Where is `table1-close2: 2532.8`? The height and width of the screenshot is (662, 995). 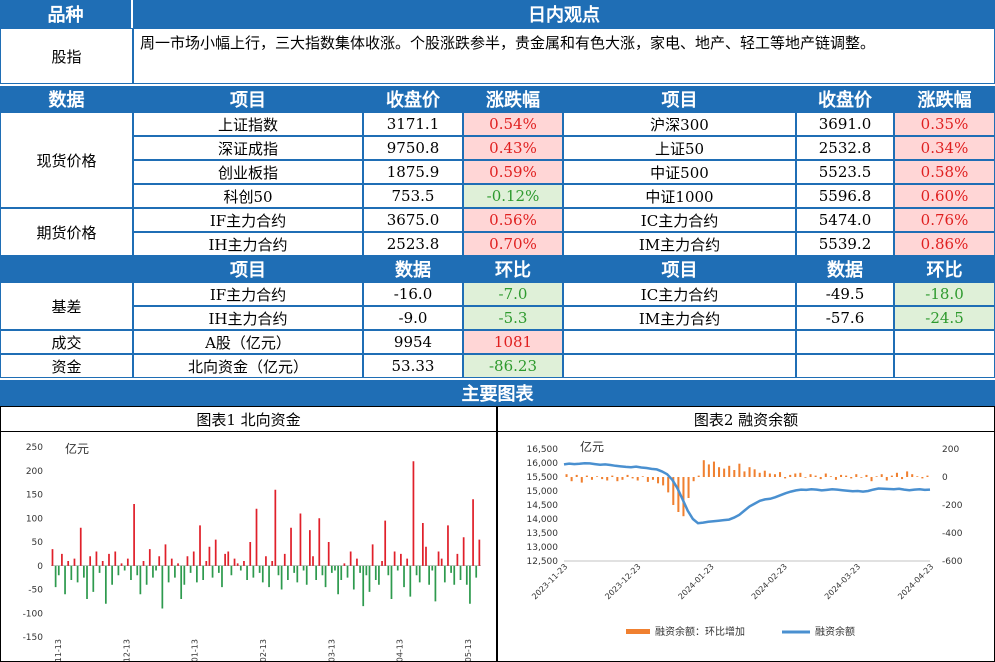 table1-close2: 2532.8 is located at coordinates (845, 148).